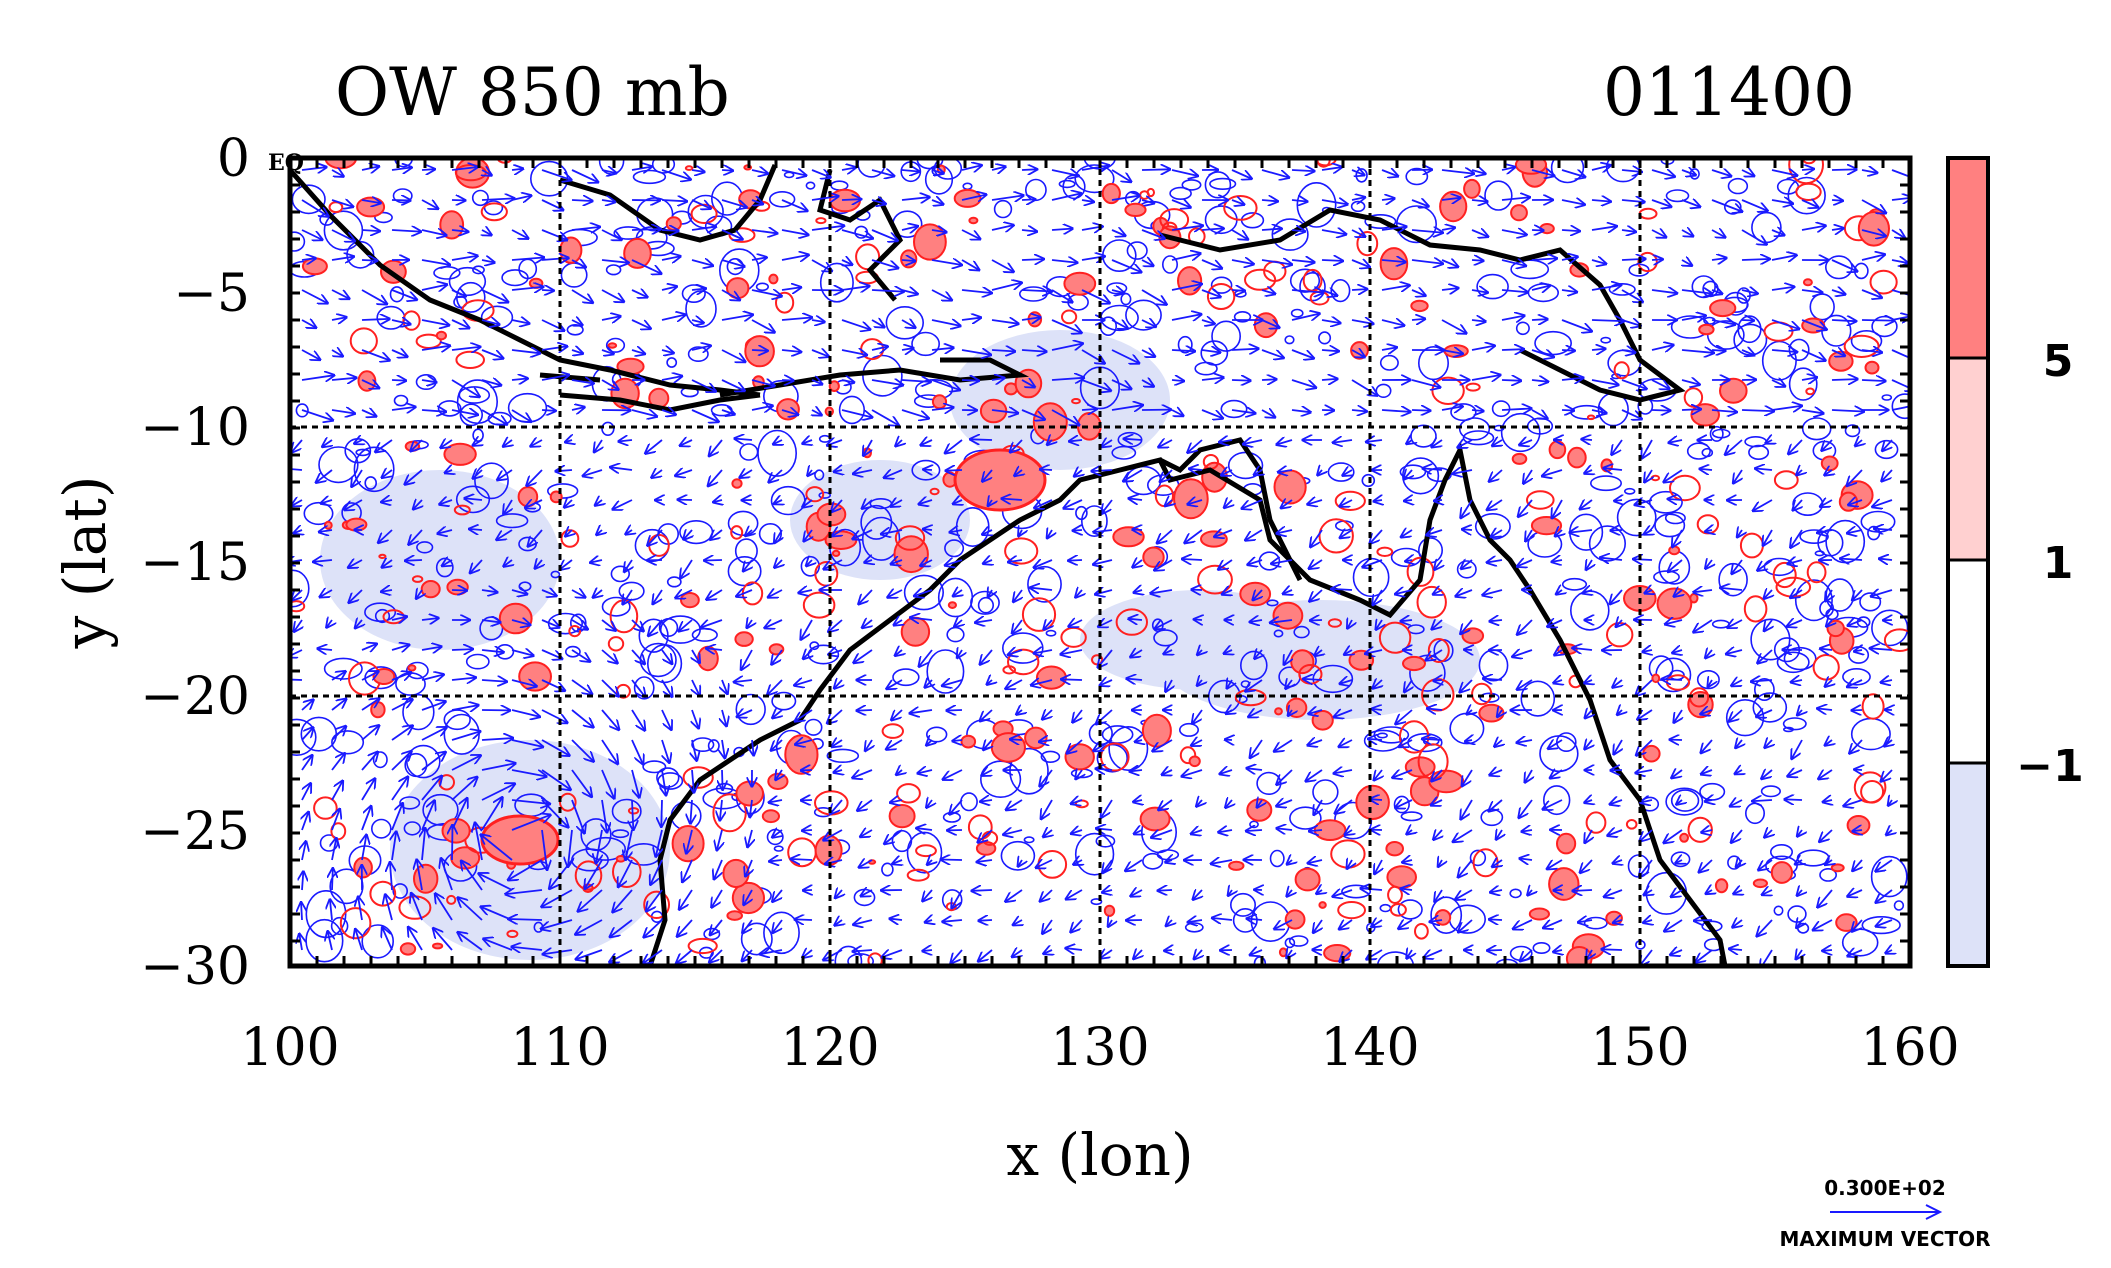  What do you see at coordinates (559, 1048) in the screenshot?
I see `x-tick-label: 110` at bounding box center [559, 1048].